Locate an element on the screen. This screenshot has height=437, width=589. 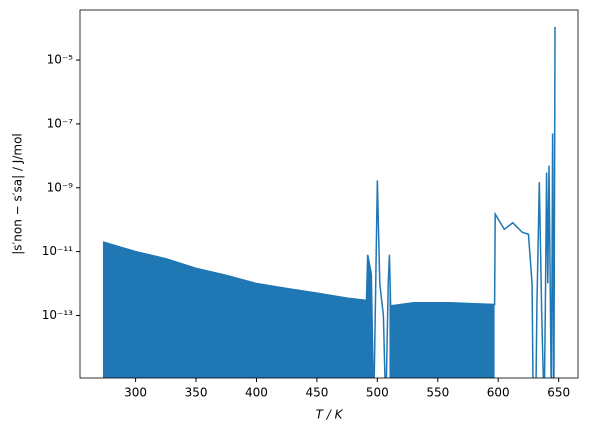
x-tick-label: 400 is located at coordinates (256, 393).